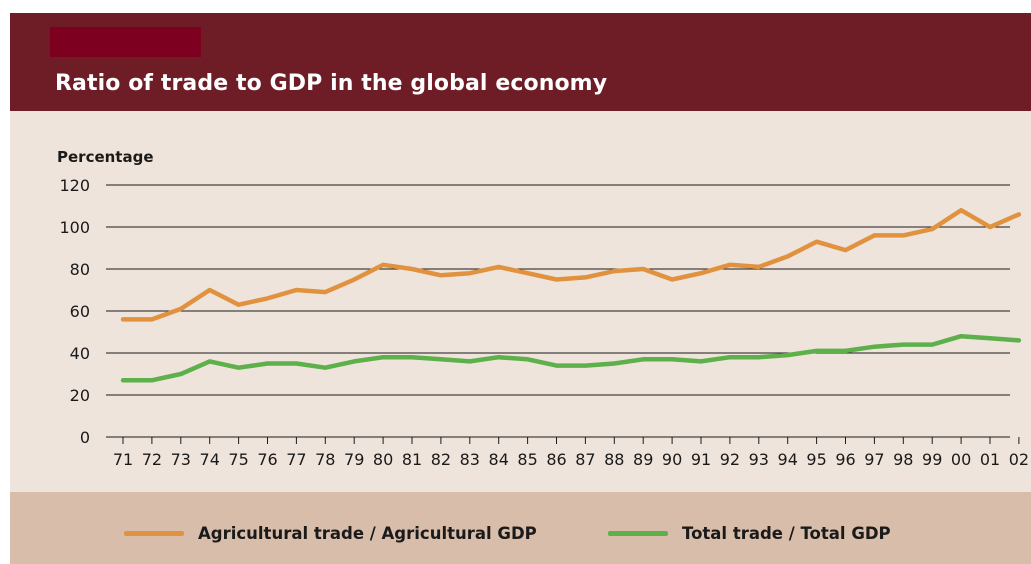 The height and width of the screenshot is (564, 1031). What do you see at coordinates (181, 459) in the screenshot?
I see `x-tick-label: 73` at bounding box center [181, 459].